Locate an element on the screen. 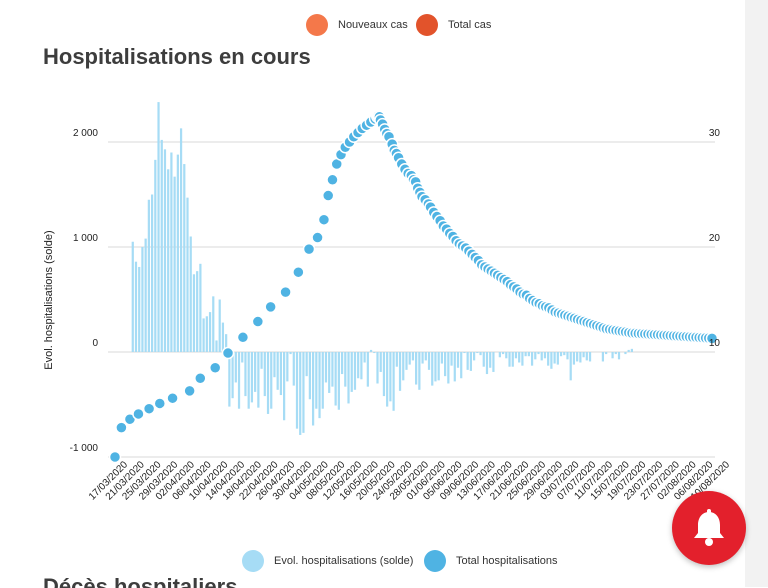  legend-item-nouveaux-cas: Nouveaux cas is located at coordinates (357, 25).